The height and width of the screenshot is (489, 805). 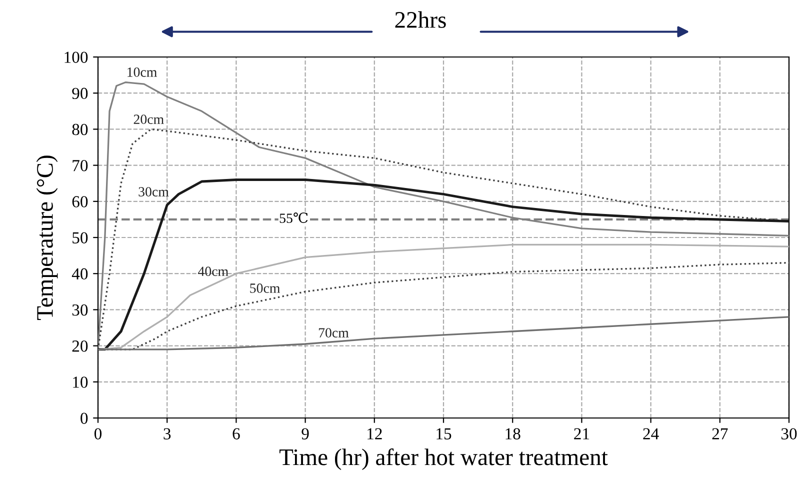 What do you see at coordinates (80, 166) in the screenshot?
I see `y-tick-label: 70` at bounding box center [80, 166].